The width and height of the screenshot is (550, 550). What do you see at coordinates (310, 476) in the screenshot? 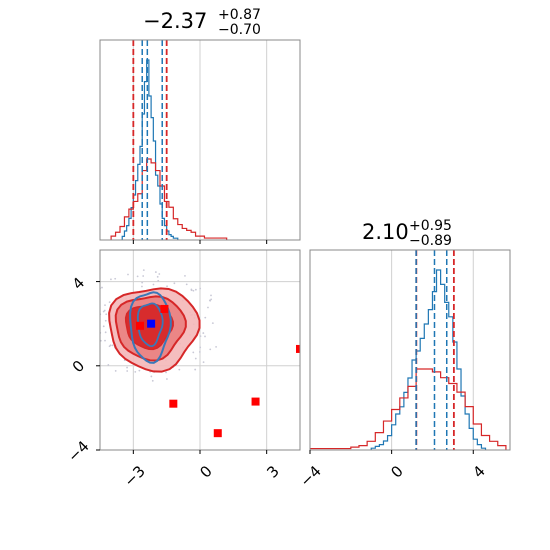
I see `x-tick-label: −4` at bounding box center [310, 476].